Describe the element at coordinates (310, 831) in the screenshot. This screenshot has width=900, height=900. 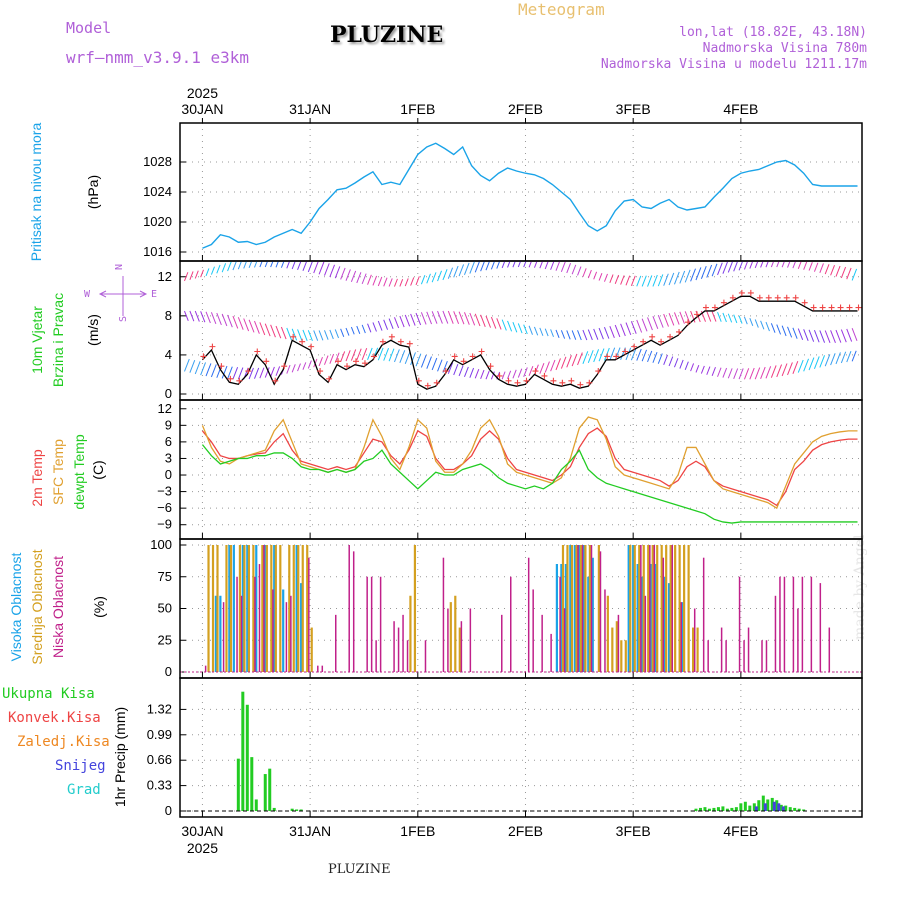
I see `bottom-date-label: 31JAN` at that location.